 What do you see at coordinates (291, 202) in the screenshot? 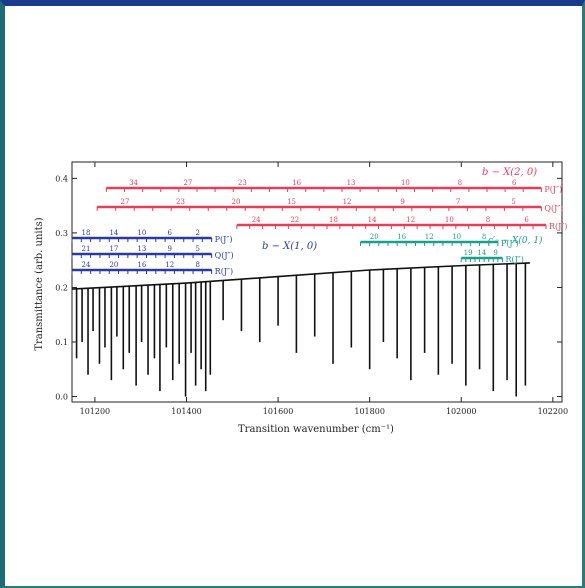
I see `branch-j-label: 15` at bounding box center [291, 202].